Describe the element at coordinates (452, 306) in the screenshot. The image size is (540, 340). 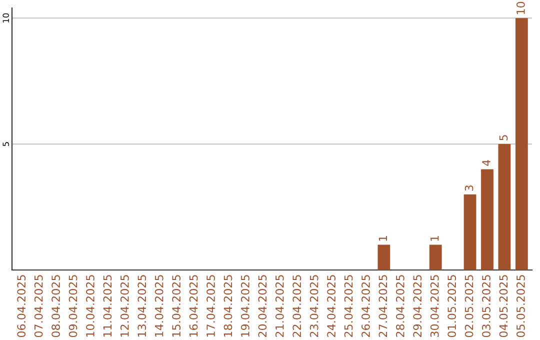
I see `x-tick-label: 01.05.2025` at that location.